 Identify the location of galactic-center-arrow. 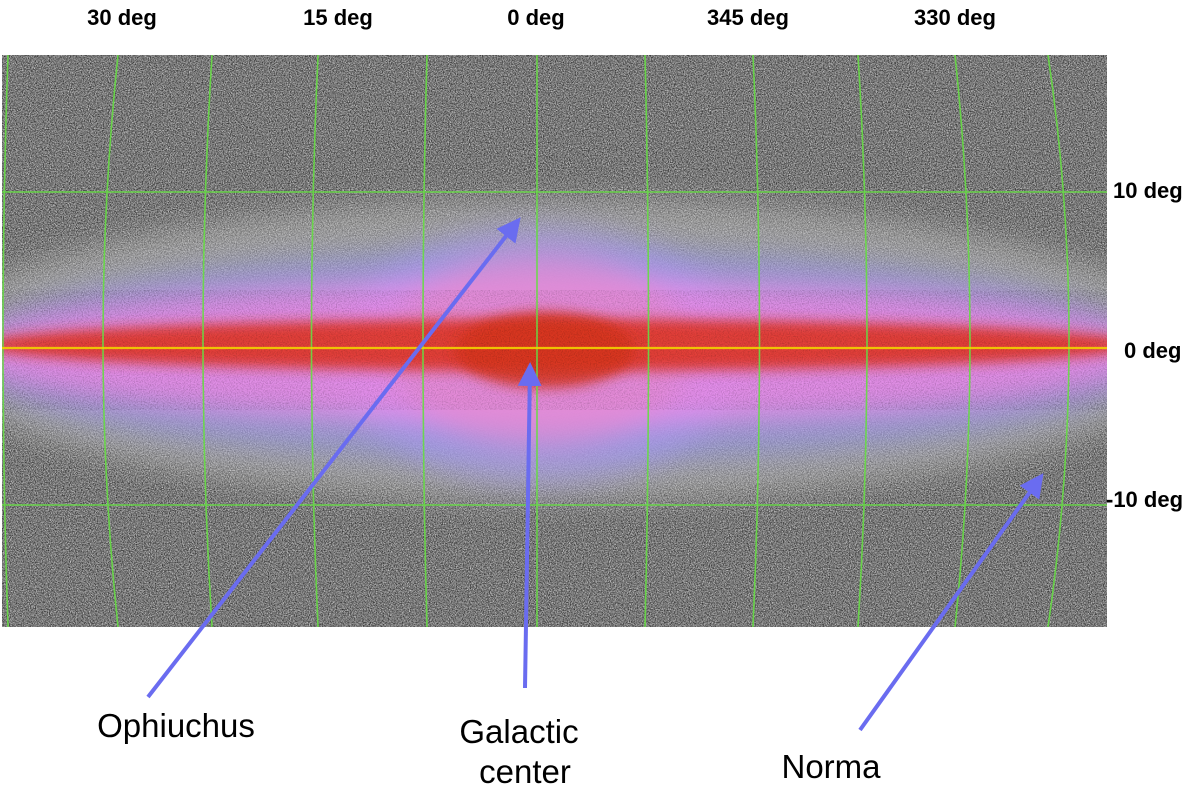
(529, 525).